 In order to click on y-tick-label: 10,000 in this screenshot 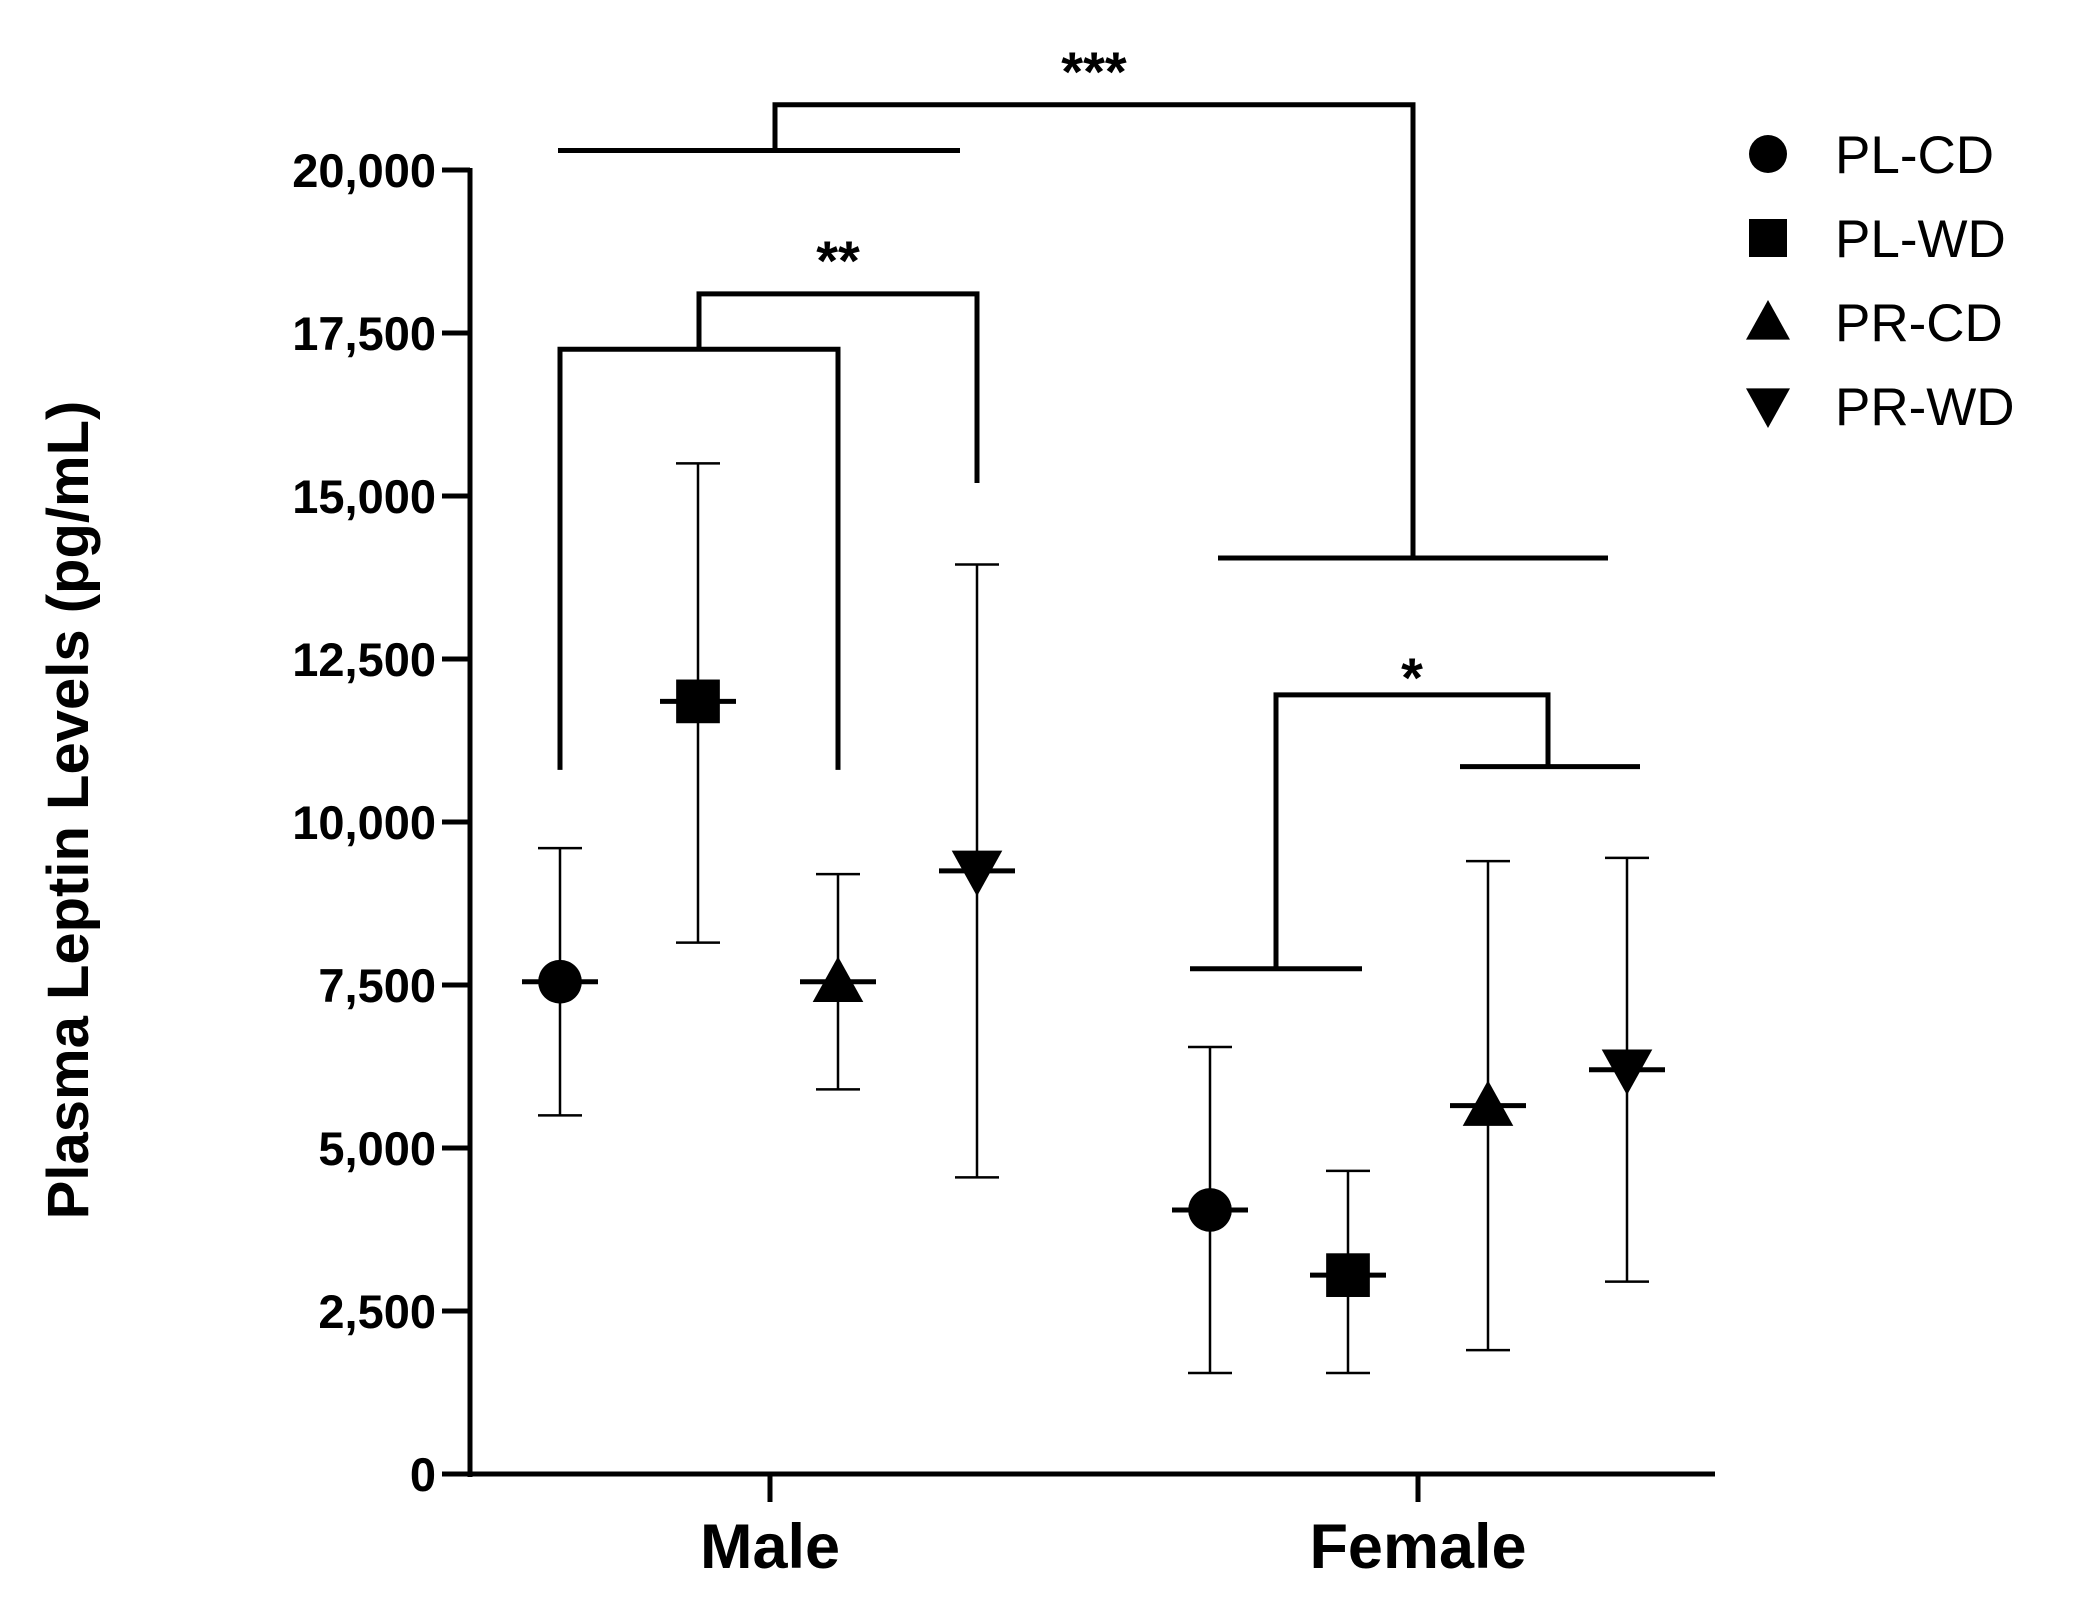, I will do `click(364, 822)`.